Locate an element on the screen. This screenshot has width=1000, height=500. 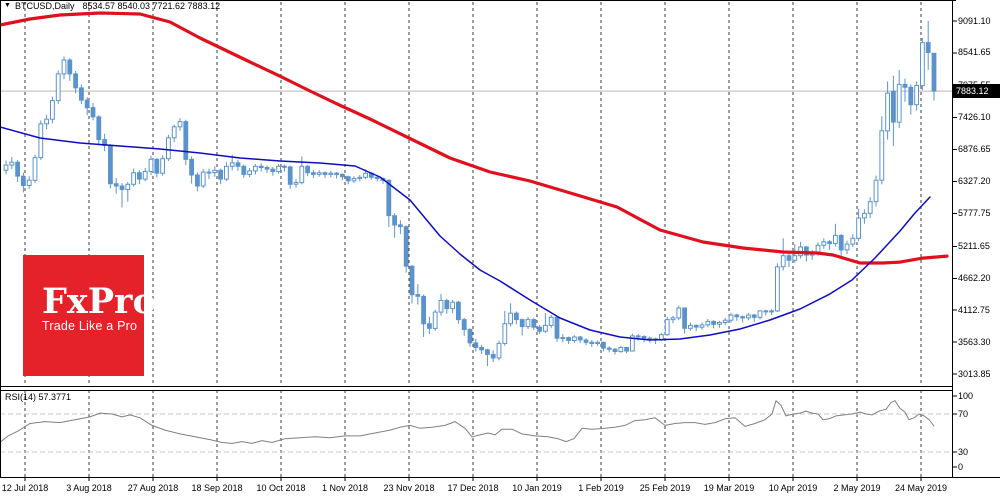
price-axis-label: 4662.20 is located at coordinates (974, 277).